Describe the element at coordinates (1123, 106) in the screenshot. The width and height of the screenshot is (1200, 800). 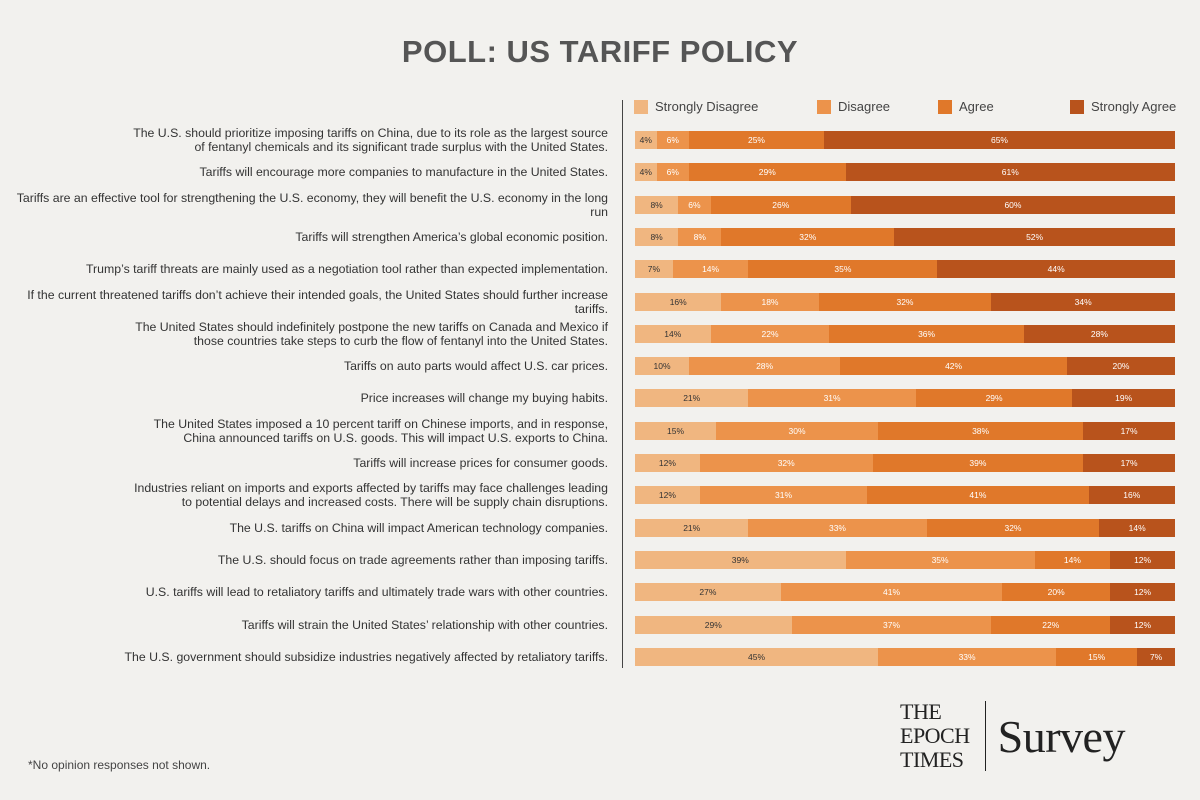
I see `legend-item-strongly-agree: Strongly Agree` at that location.